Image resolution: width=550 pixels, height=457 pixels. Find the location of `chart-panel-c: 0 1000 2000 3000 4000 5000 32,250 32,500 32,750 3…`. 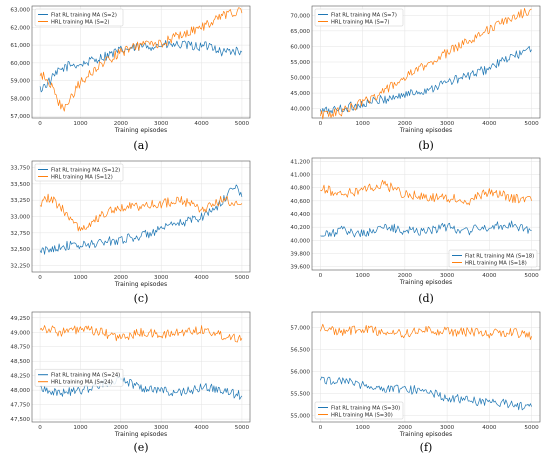

chart-panel-c: 0 1000 2000 3000 4000 5000 32,250 32,500 32,750 3… is located at coordinates (130, 232).